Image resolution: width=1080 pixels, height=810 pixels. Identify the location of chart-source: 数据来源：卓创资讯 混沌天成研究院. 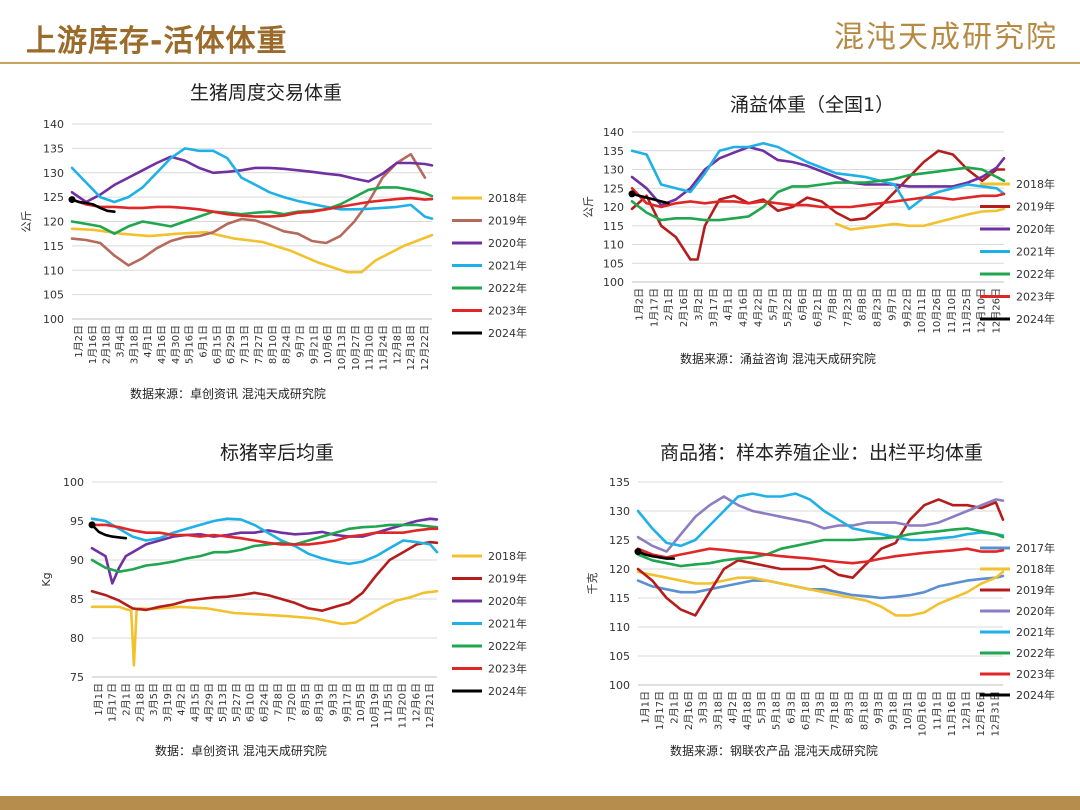
(228, 394).